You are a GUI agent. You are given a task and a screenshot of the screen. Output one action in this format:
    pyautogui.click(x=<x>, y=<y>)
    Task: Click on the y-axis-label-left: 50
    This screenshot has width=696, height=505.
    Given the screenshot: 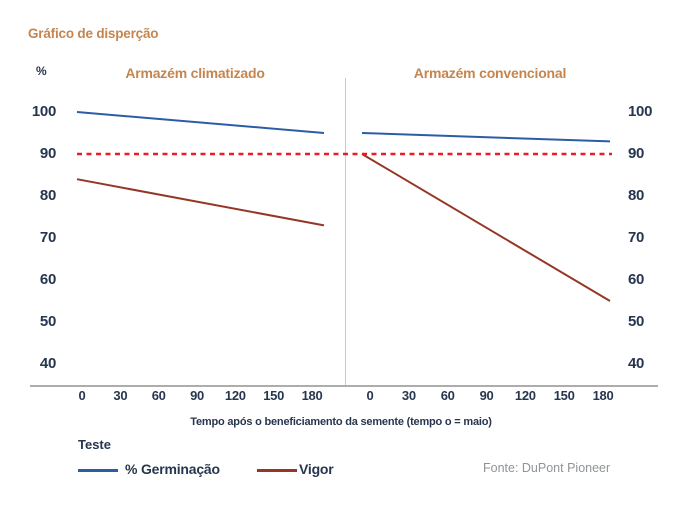 What is the action you would take?
    pyautogui.click(x=47, y=321)
    